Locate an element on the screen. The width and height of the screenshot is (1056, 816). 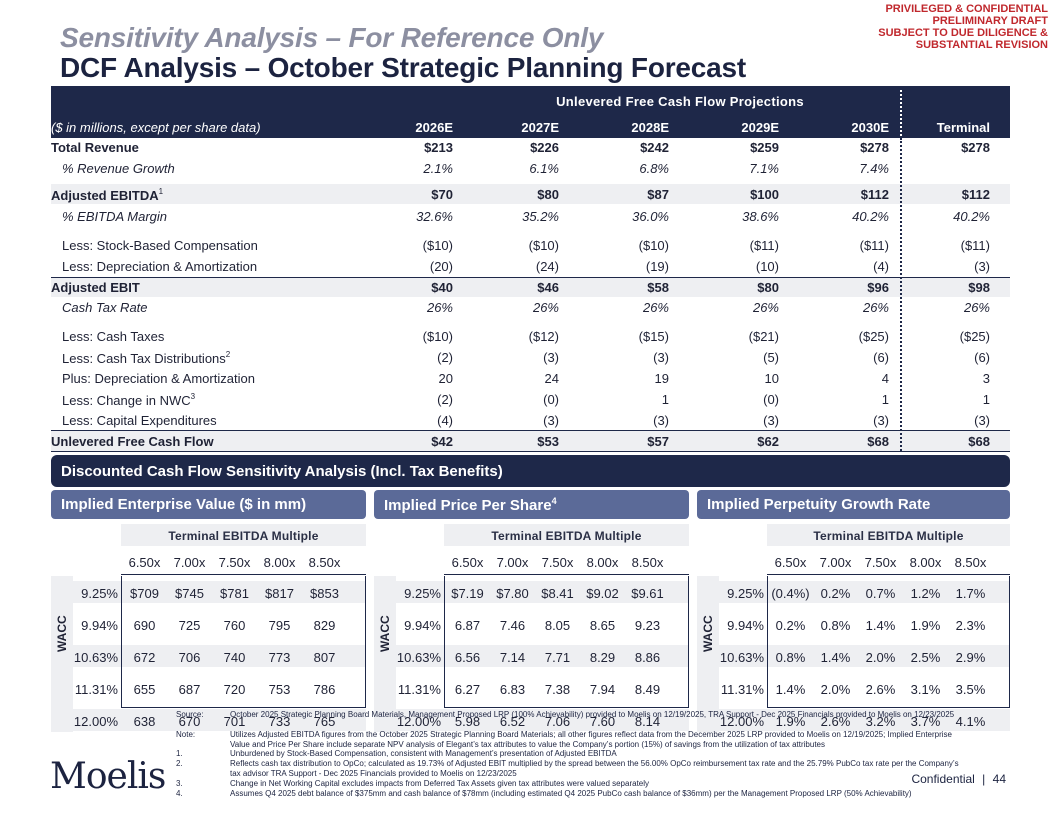
footer-confidential: Confidential | 44 is located at coordinates (958, 779).